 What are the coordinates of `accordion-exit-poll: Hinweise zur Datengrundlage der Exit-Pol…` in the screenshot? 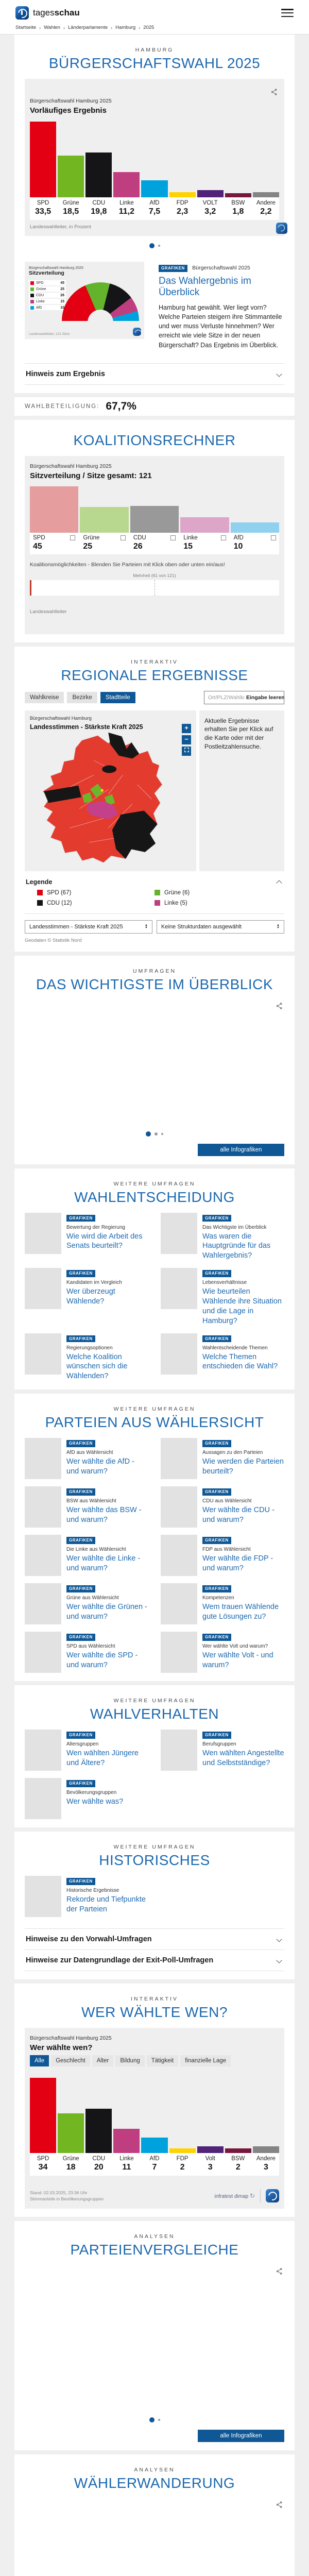 It's located at (154, 1961).